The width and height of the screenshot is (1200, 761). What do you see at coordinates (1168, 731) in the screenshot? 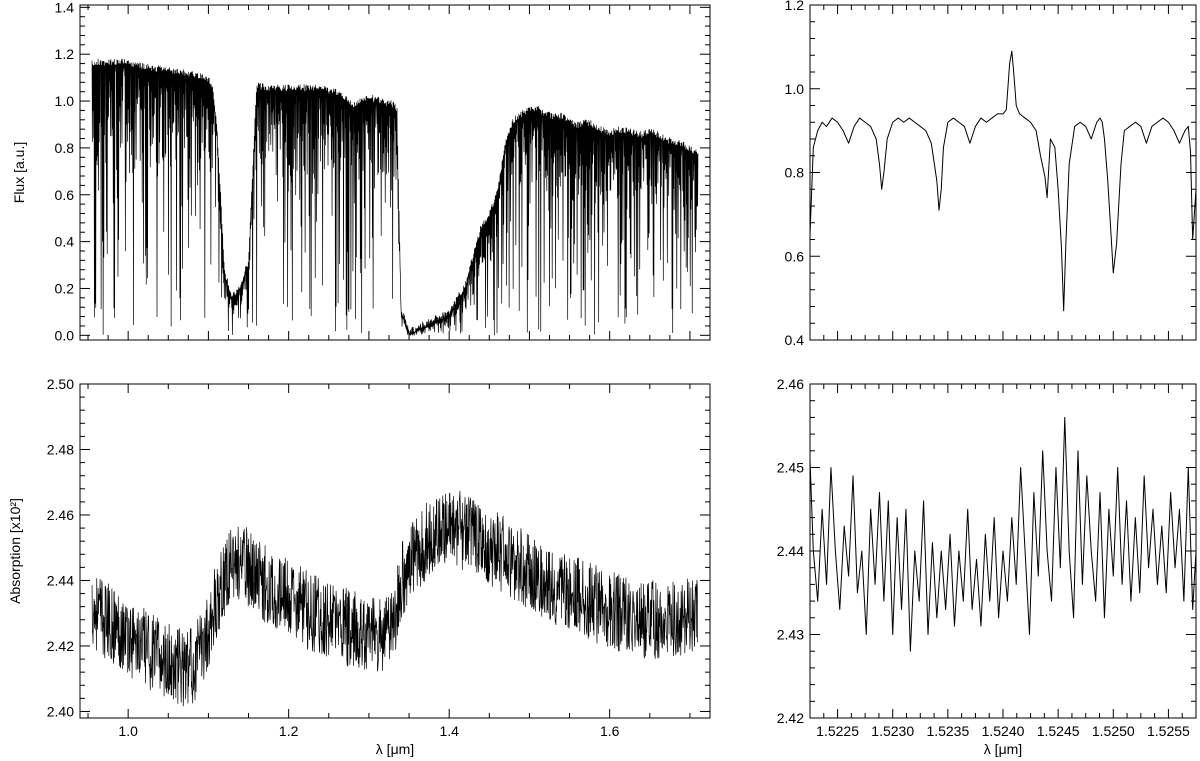
I see `x-tick-label: 1.5255` at bounding box center [1168, 731].